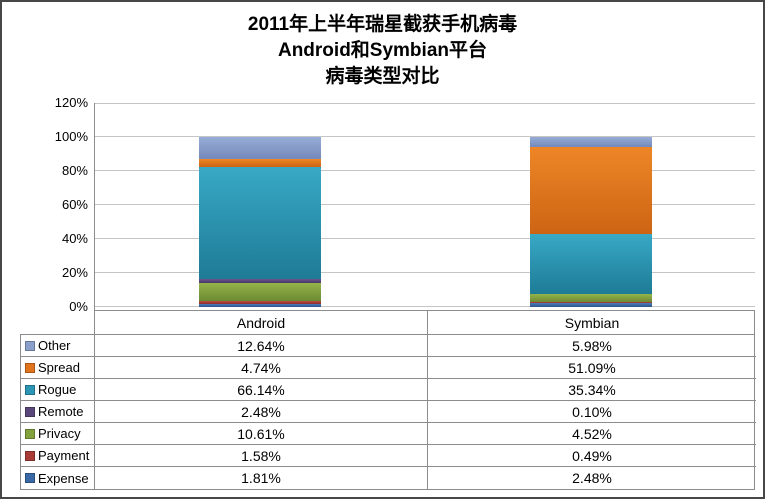  I want to click on value-cell-rogue-android: 66.14%, so click(261, 390).